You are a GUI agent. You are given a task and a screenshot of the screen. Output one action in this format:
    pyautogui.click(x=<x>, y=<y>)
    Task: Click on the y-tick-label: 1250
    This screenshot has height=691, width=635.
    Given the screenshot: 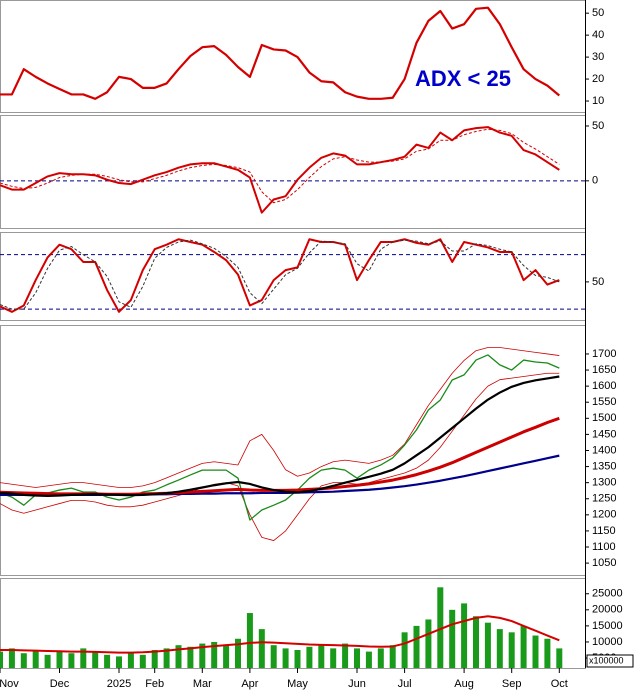 What is the action you would take?
    pyautogui.click(x=604, y=499)
    